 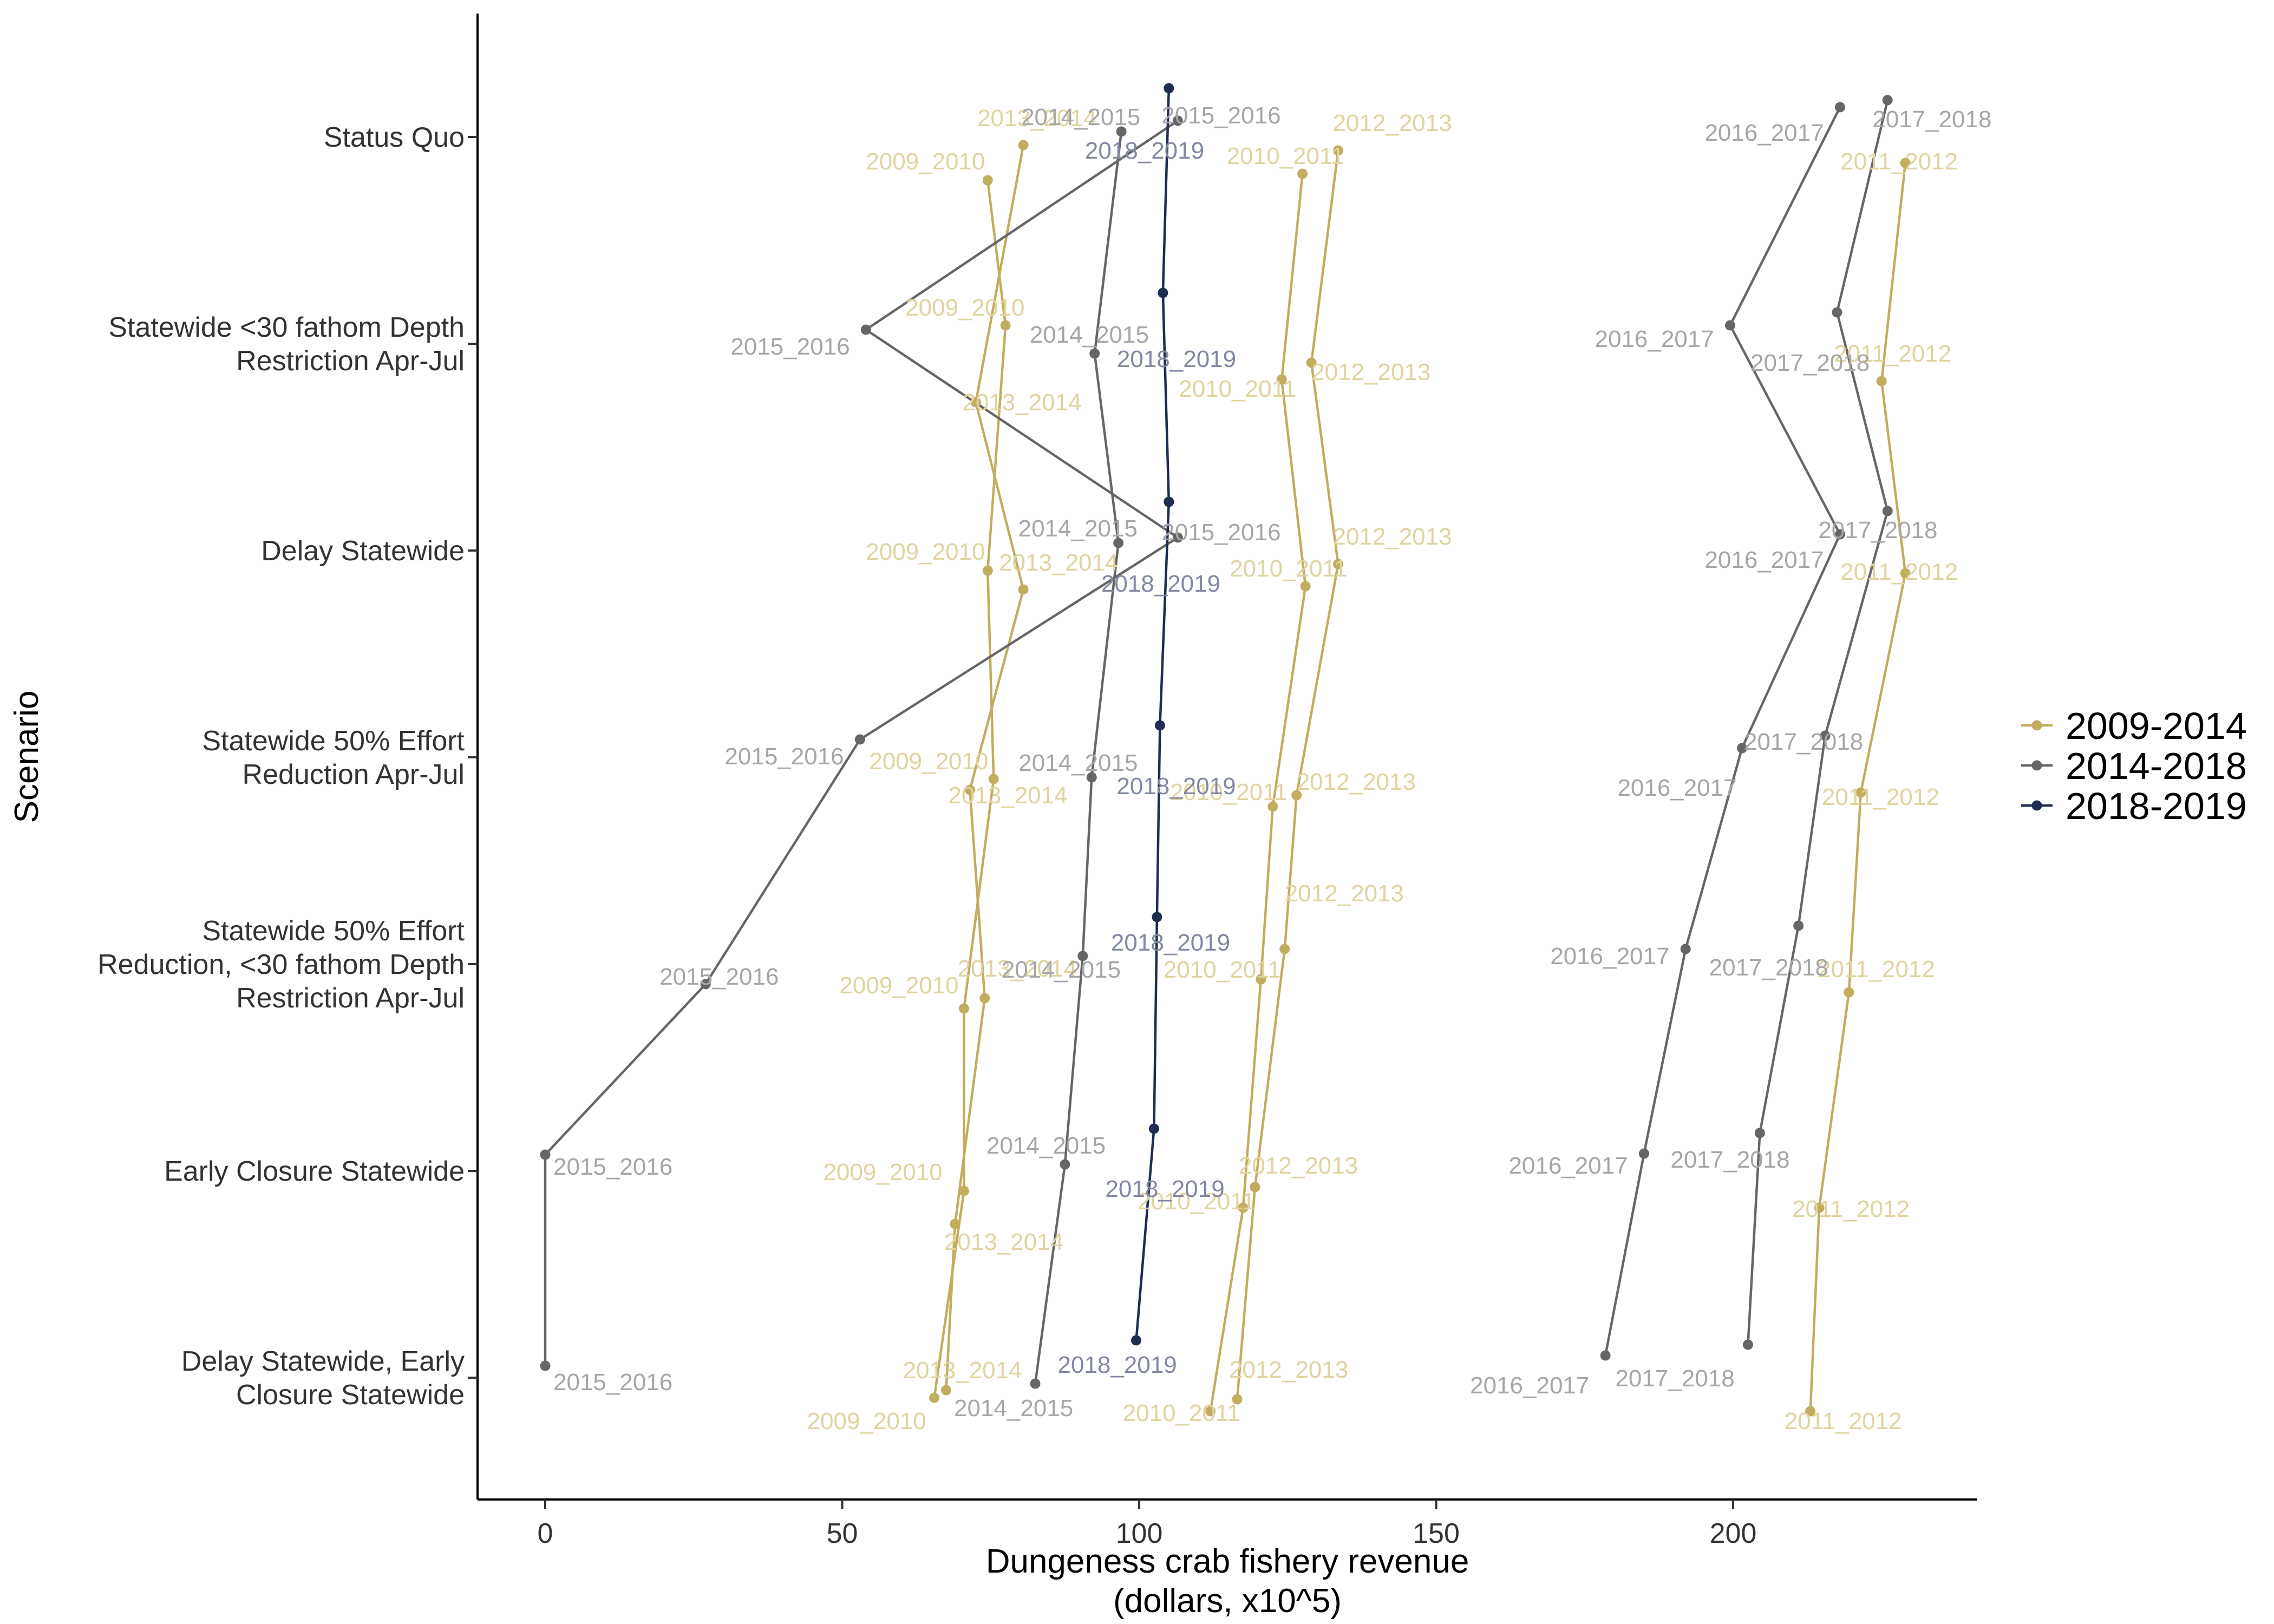 What do you see at coordinates (1140, 1533) in the screenshot?
I see `x-tick-label: 100` at bounding box center [1140, 1533].